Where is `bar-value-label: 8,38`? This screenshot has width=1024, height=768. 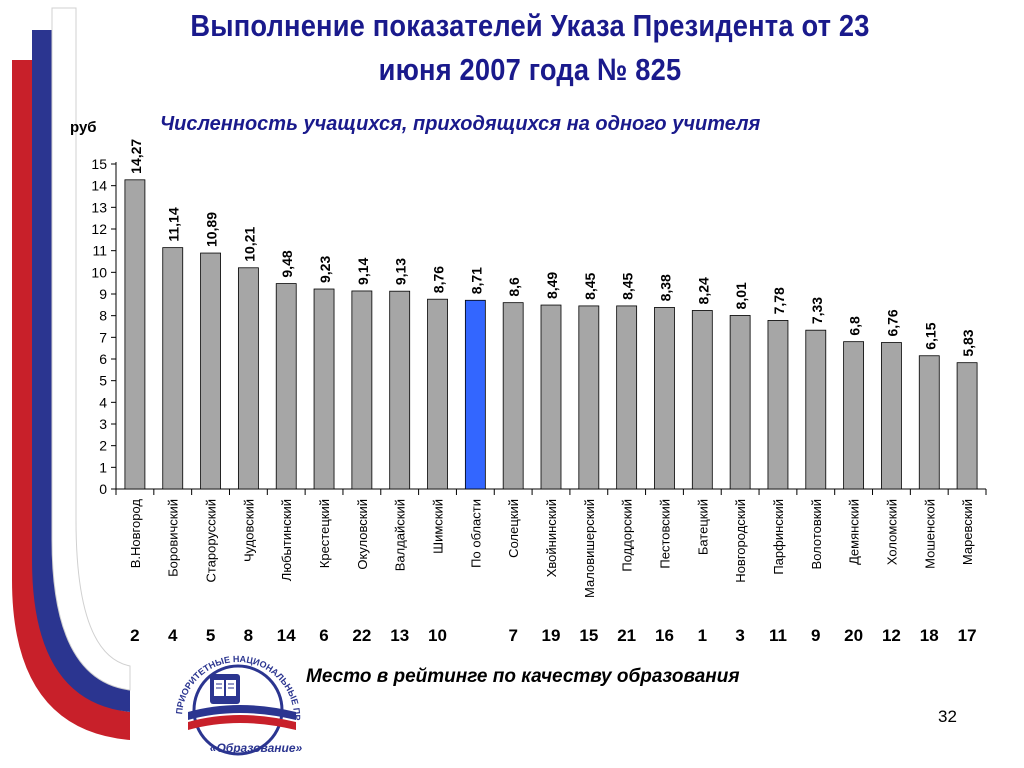
bar-value-label: 8,38 is located at coordinates (665, 287).